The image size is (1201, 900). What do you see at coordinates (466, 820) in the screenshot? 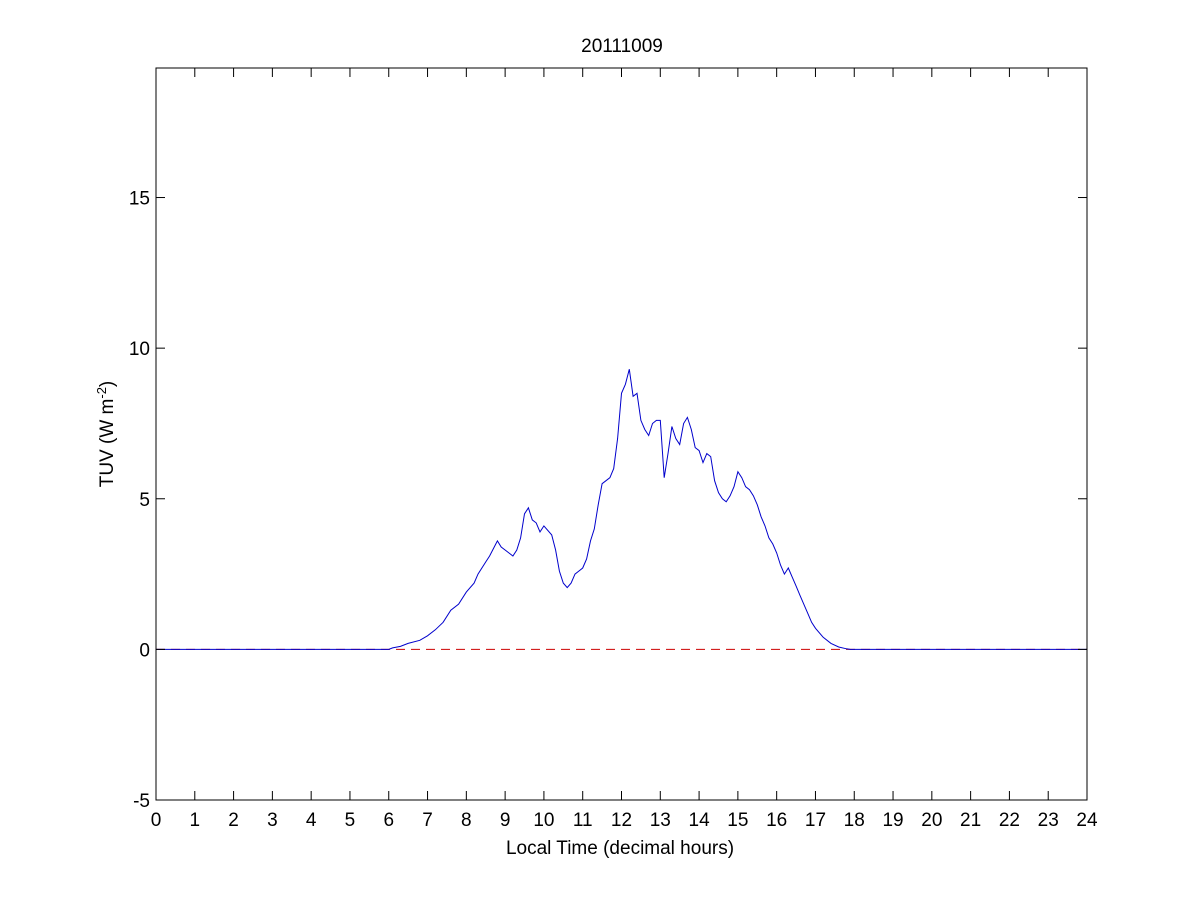
I see `x-tick-label: 8` at bounding box center [466, 820].